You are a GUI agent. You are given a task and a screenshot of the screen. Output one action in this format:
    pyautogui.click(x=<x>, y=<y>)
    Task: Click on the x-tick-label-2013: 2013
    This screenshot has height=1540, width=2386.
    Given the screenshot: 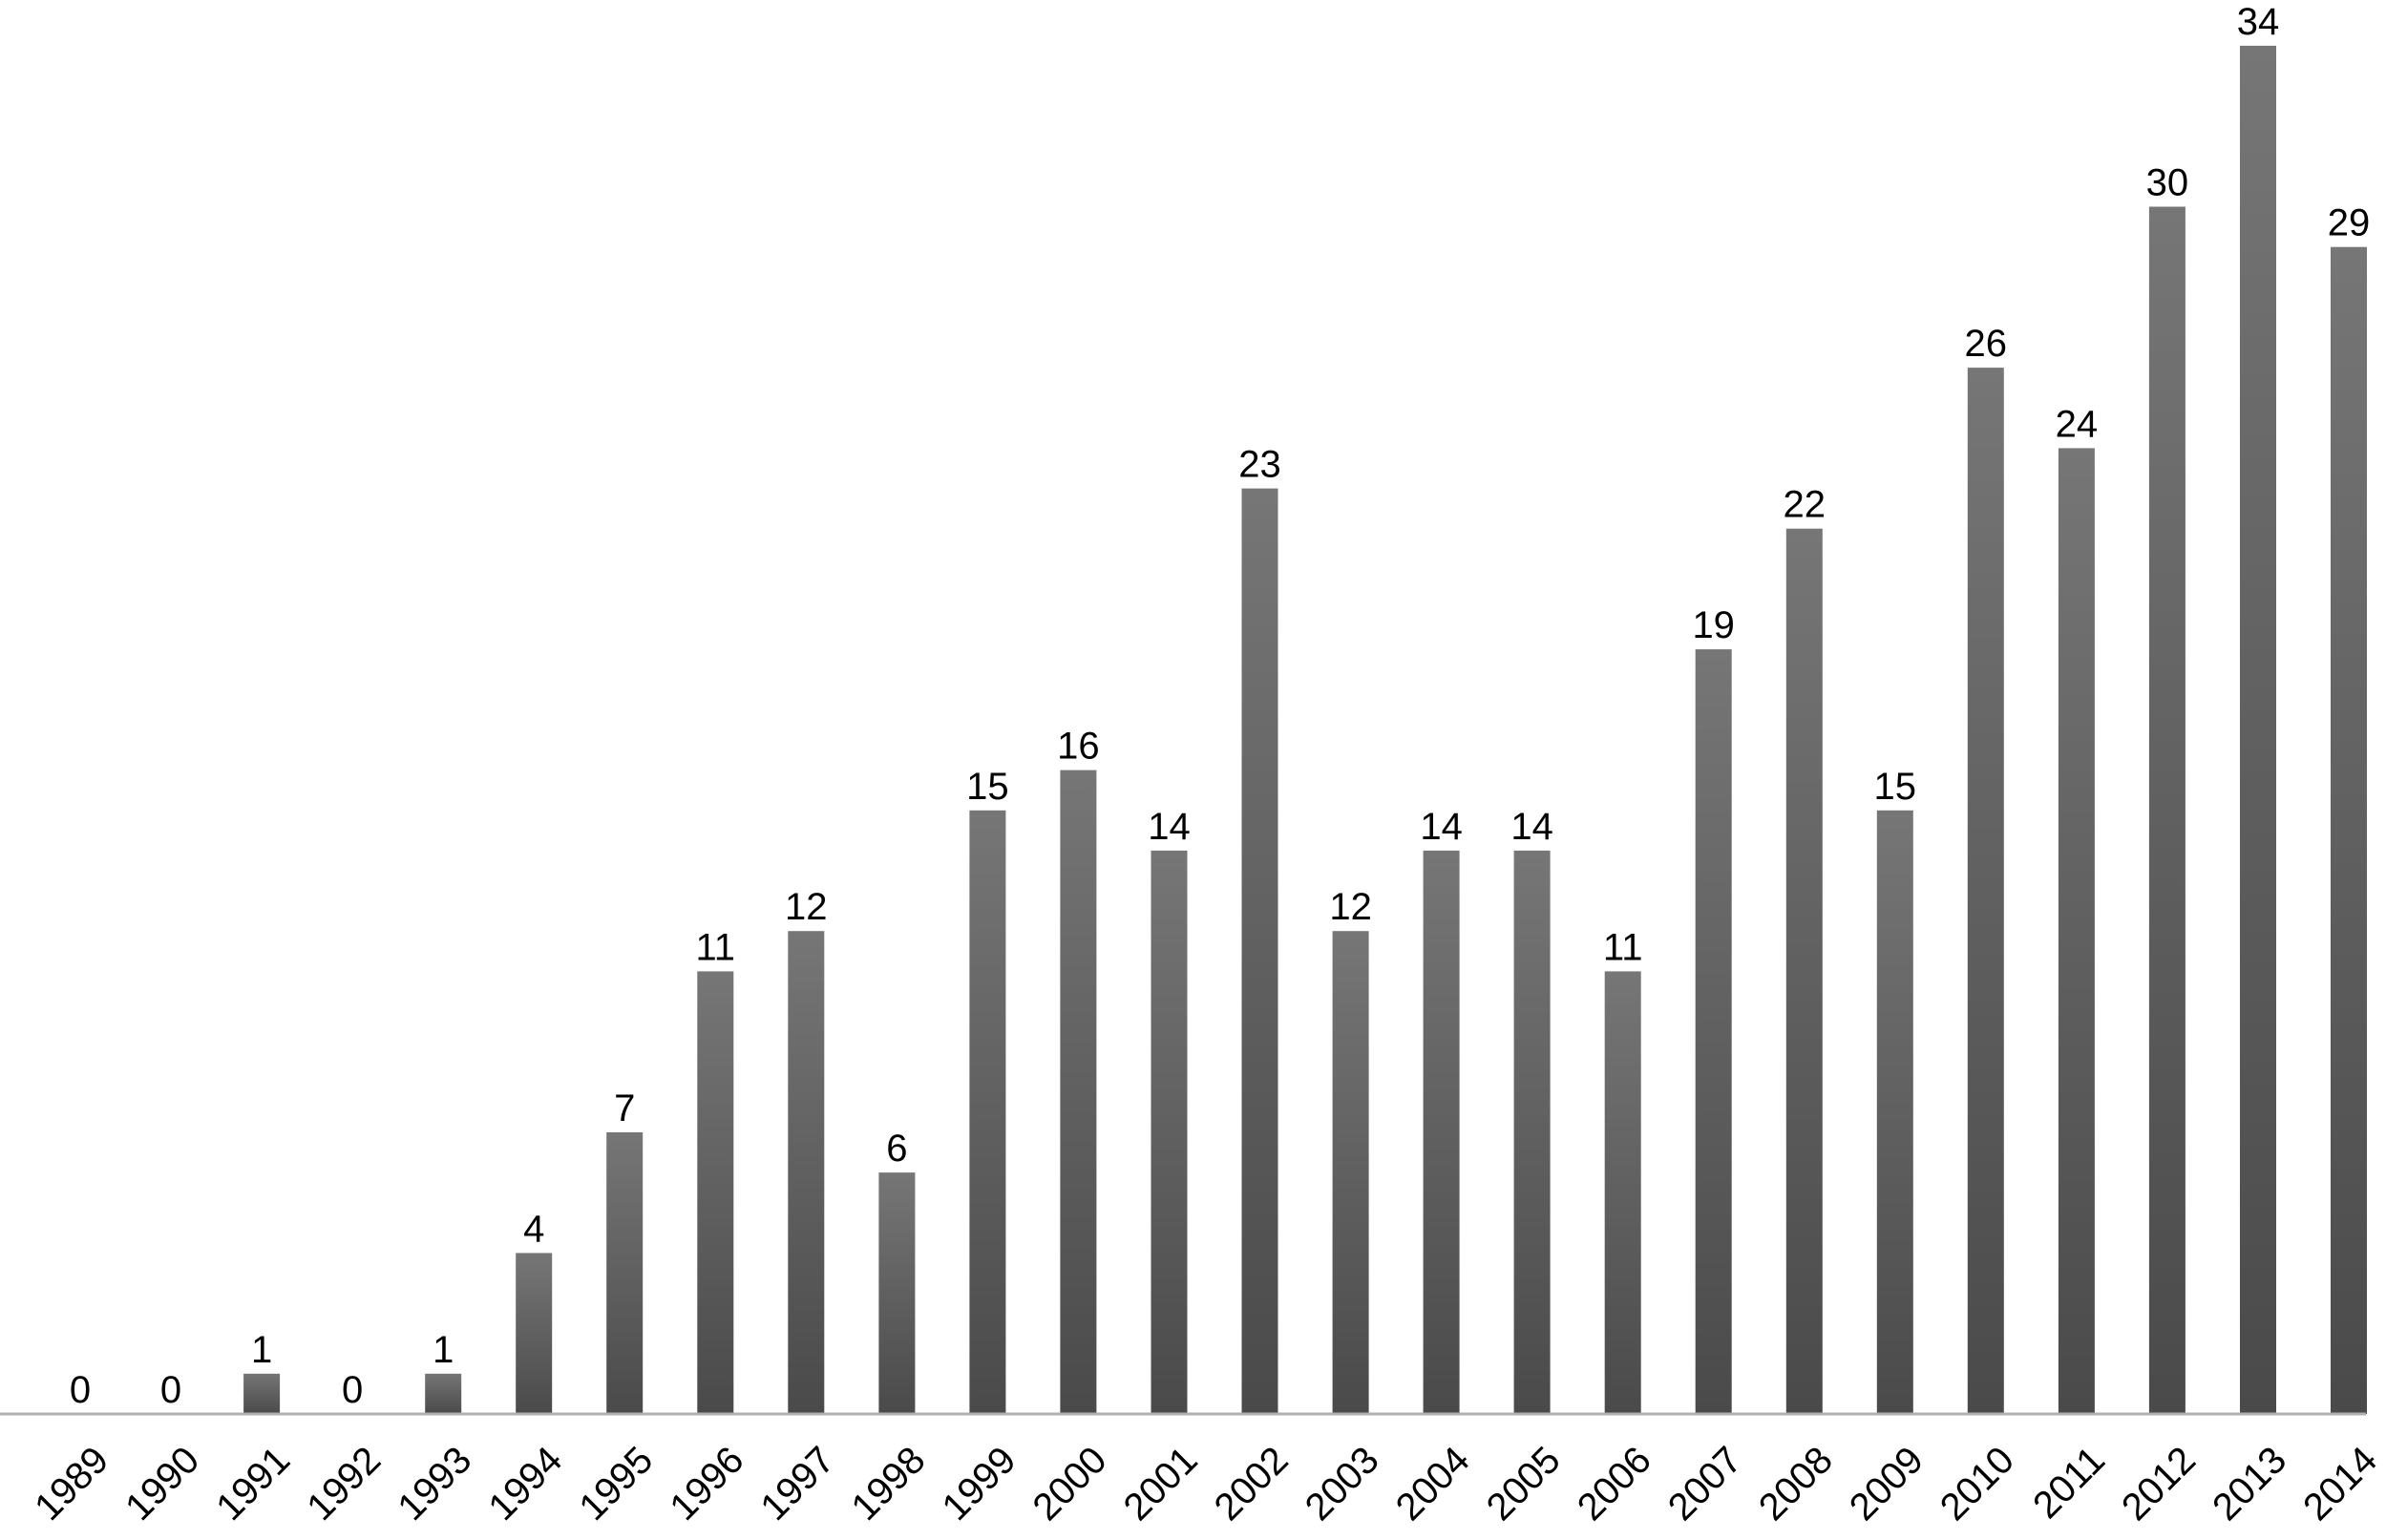 What is the action you would take?
    pyautogui.click(x=2249, y=1484)
    